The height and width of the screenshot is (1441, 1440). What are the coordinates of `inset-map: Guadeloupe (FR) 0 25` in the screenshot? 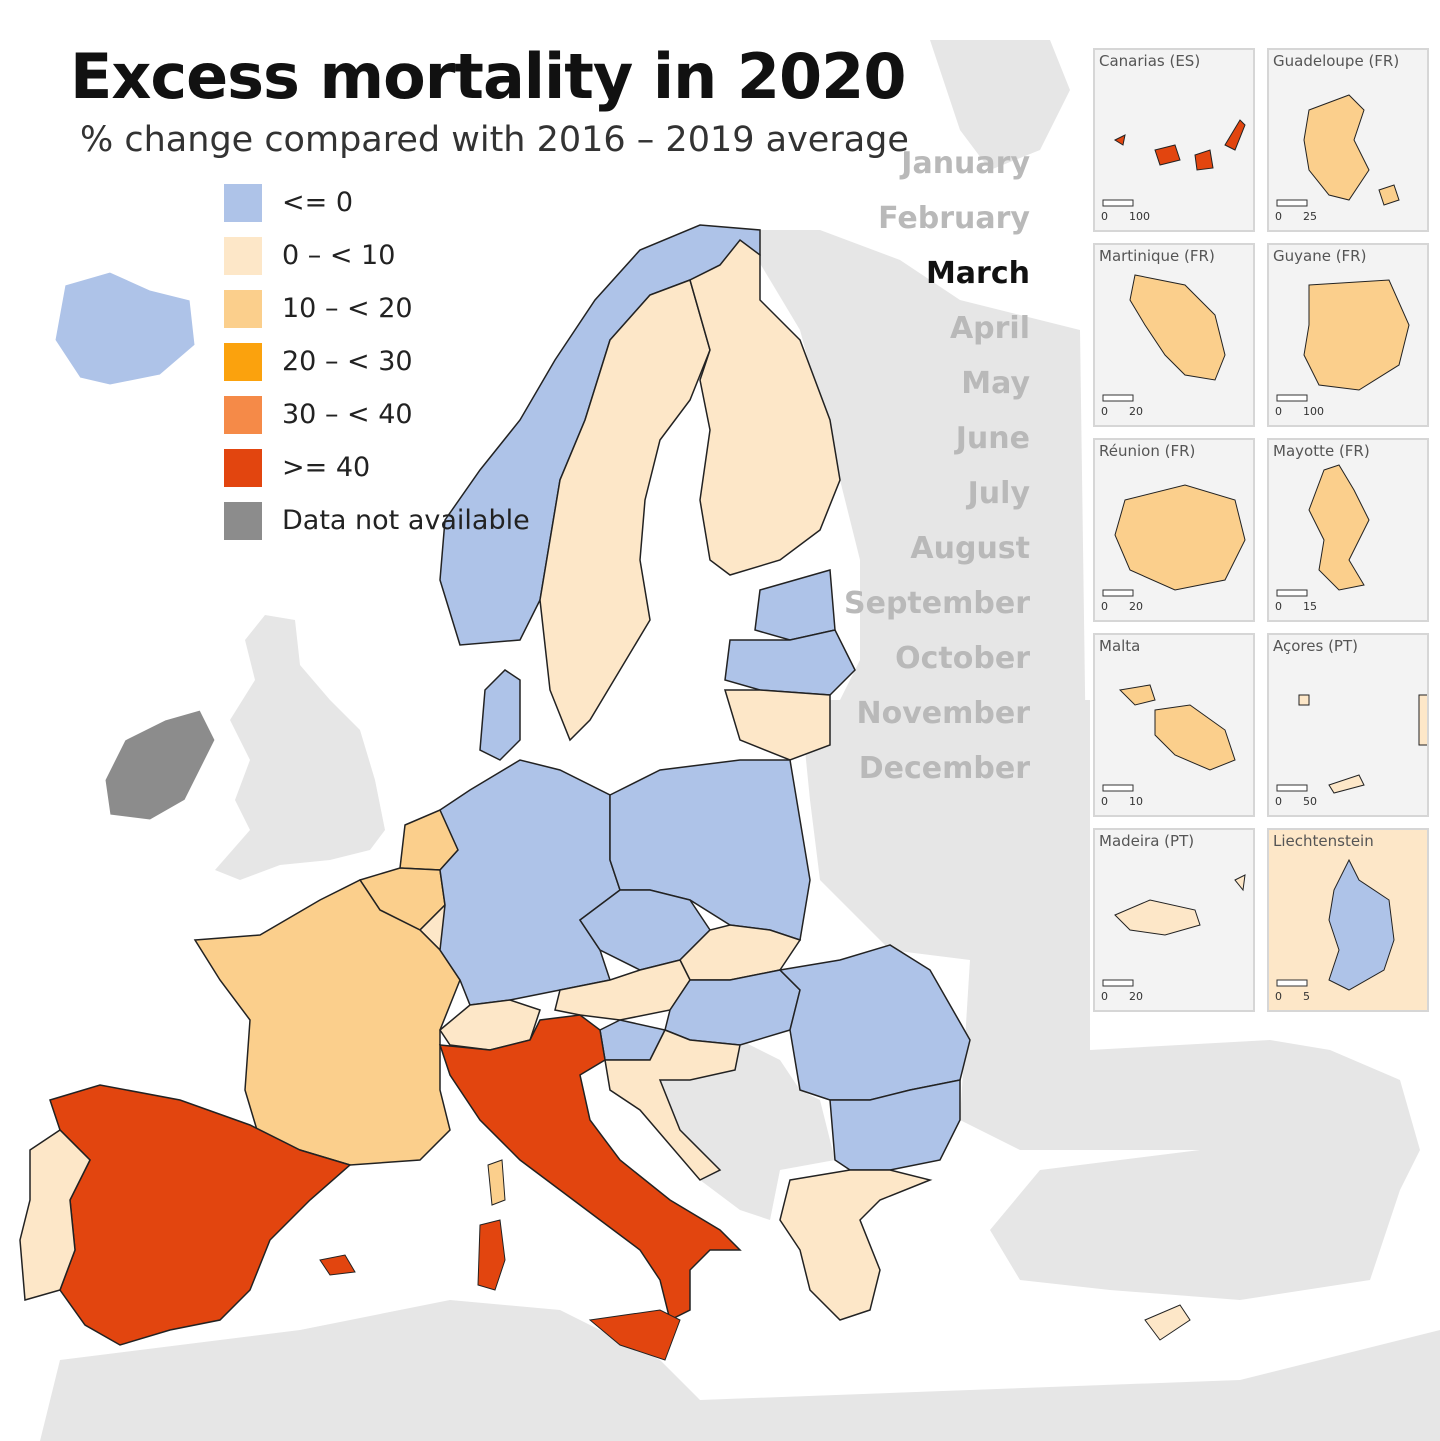 It's located at (1348, 140).